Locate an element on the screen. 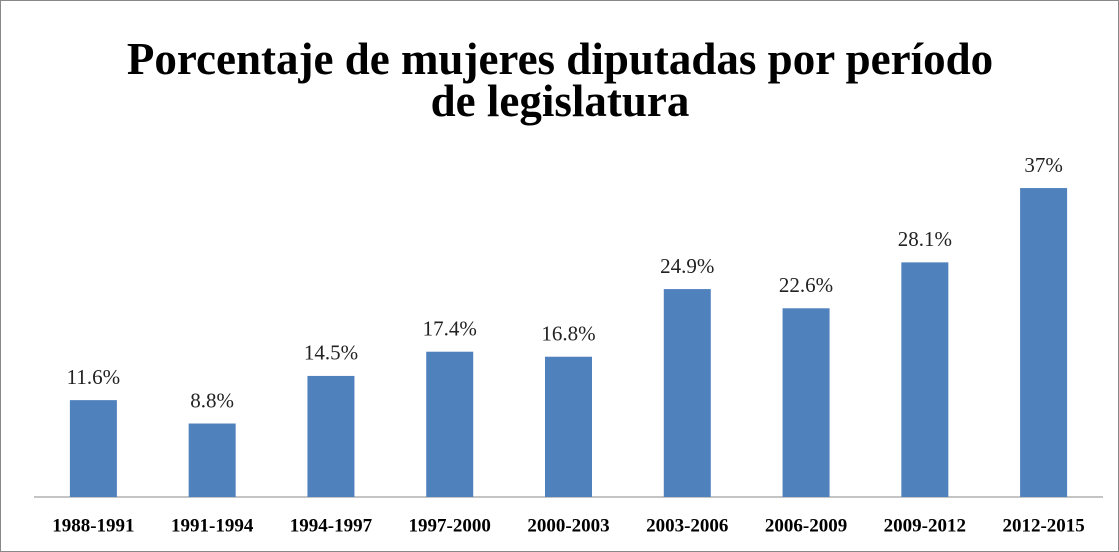  x-tick-label: 2012-2015 is located at coordinates (1043, 525).